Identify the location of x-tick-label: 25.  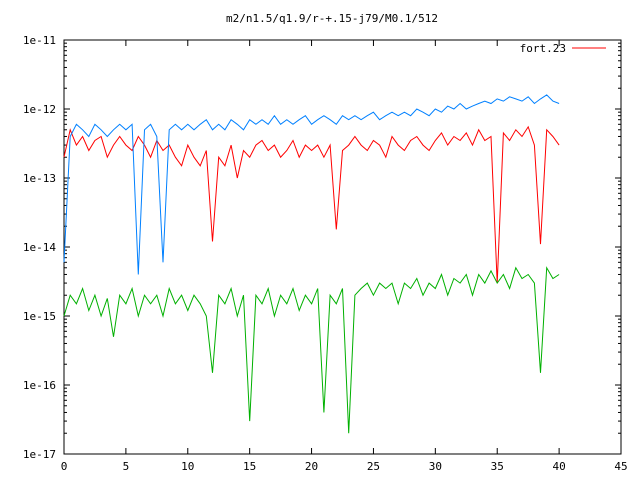
(373, 466).